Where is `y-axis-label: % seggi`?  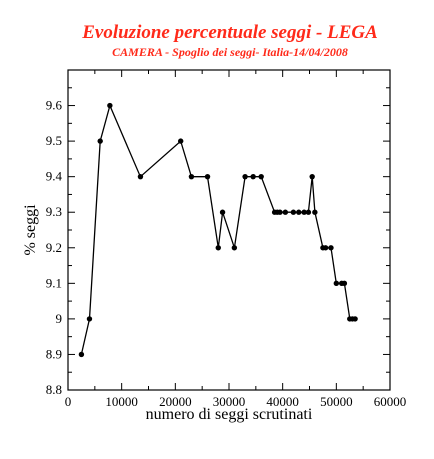 y-axis-label: % seggi is located at coordinates (30, 230).